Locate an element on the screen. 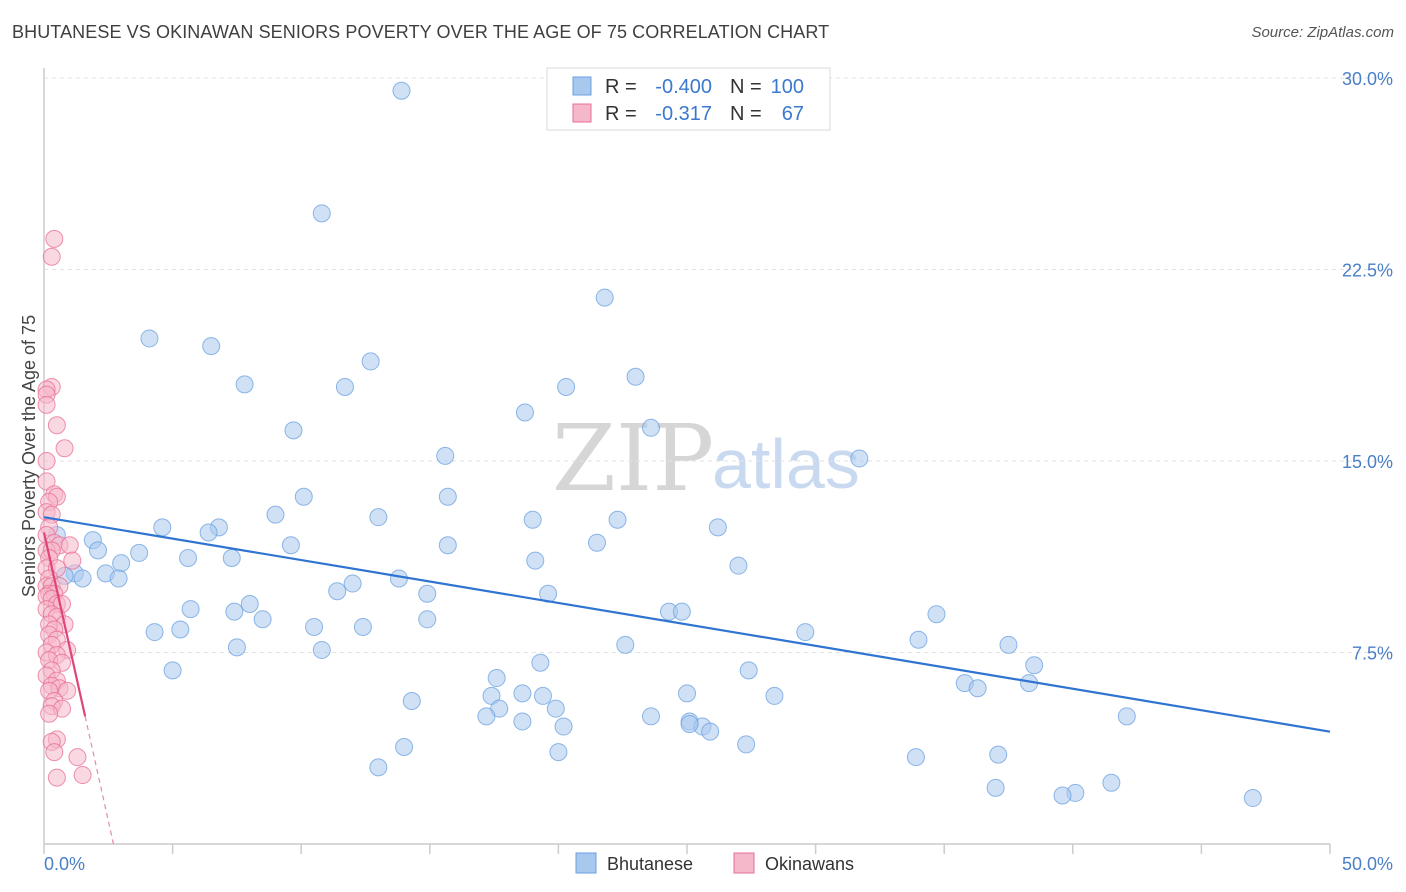 This screenshot has width=1406, height=892. legend-bottom: Bhutanese Okinawans is located at coordinates (714, 863).